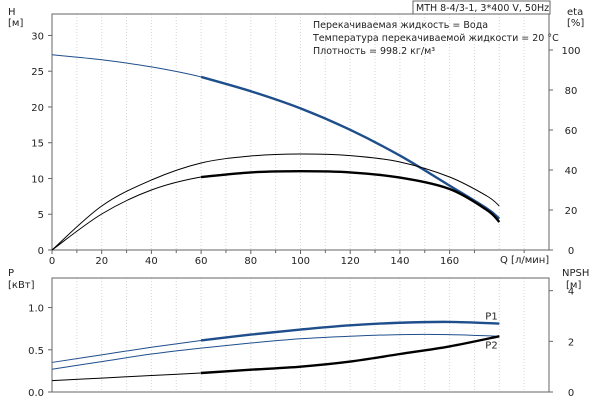 The width and height of the screenshot is (600, 400). Describe the element at coordinates (21, 285) in the screenshot. I see `p-axis-unit: [кВт]` at that location.